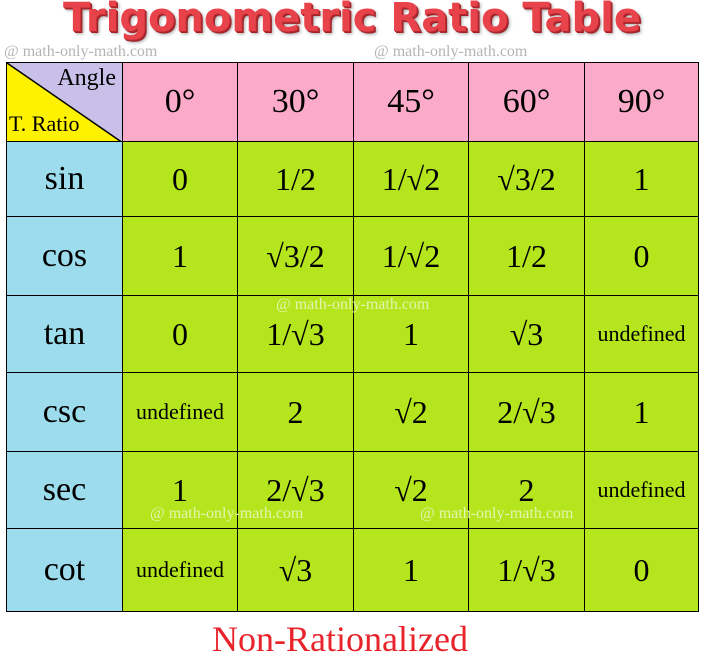  I want to click on function-name-cell: cot, so click(64, 570).